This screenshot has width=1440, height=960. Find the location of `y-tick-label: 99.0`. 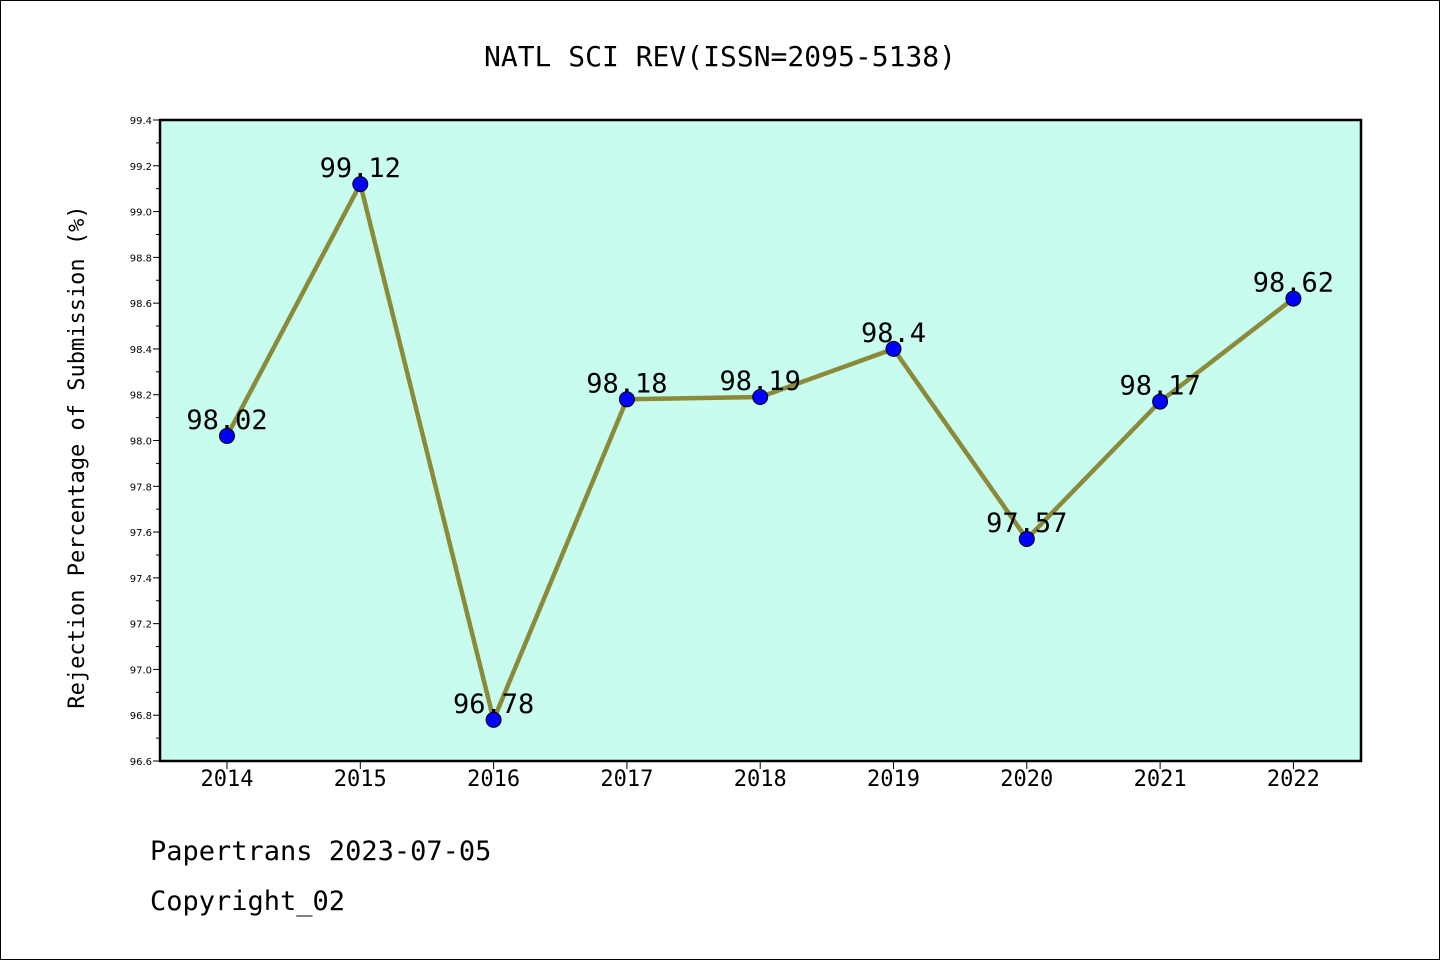

y-tick-label: 99.0 is located at coordinates (141, 213).